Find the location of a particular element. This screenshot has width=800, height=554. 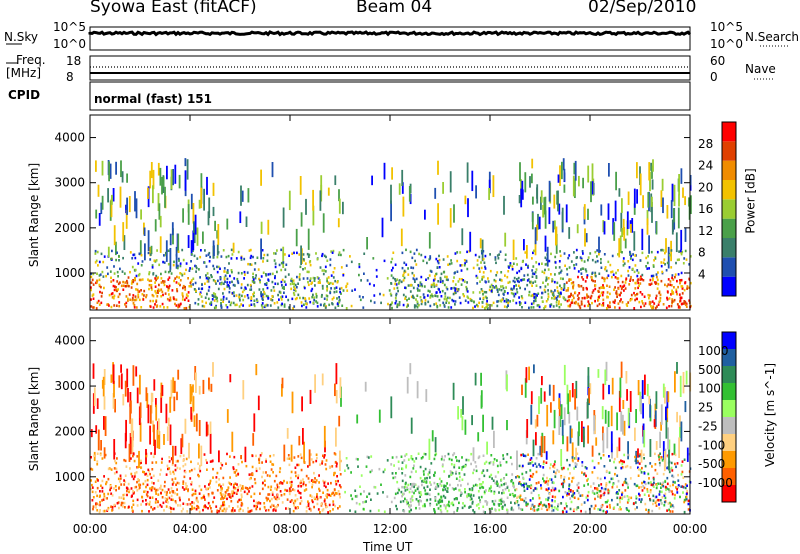

freq-left-tick-bottom: 8 is located at coordinates (70, 77).